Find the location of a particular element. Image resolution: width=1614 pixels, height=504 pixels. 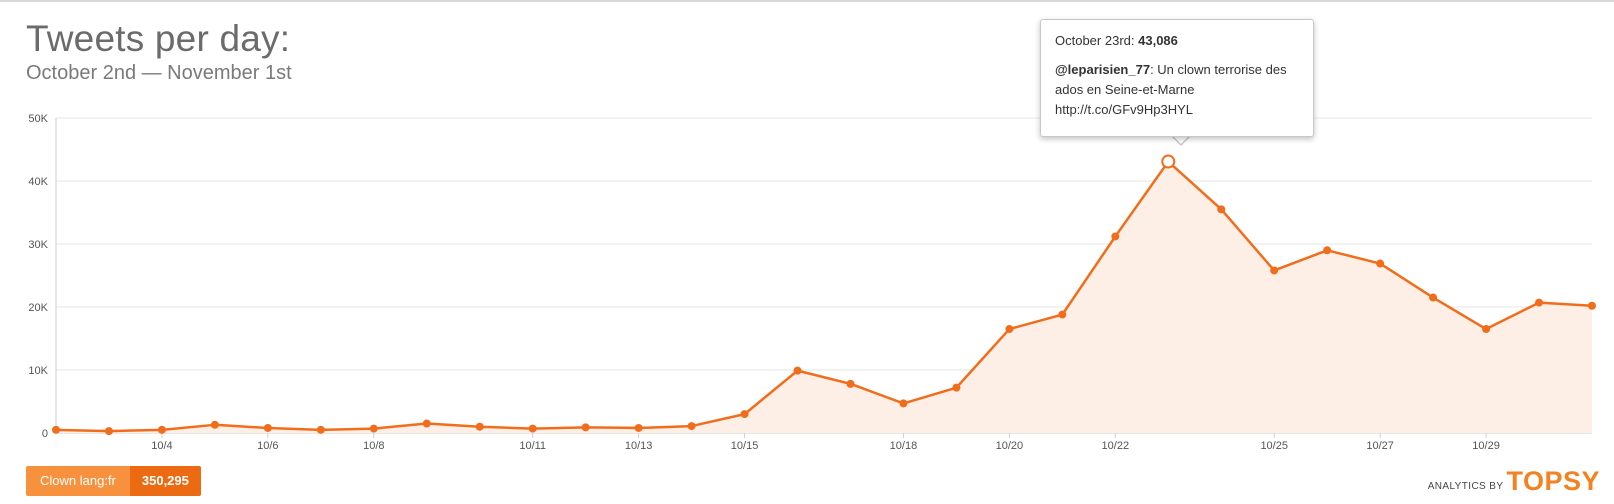

y-tick-label: 40K is located at coordinates (38, 182).